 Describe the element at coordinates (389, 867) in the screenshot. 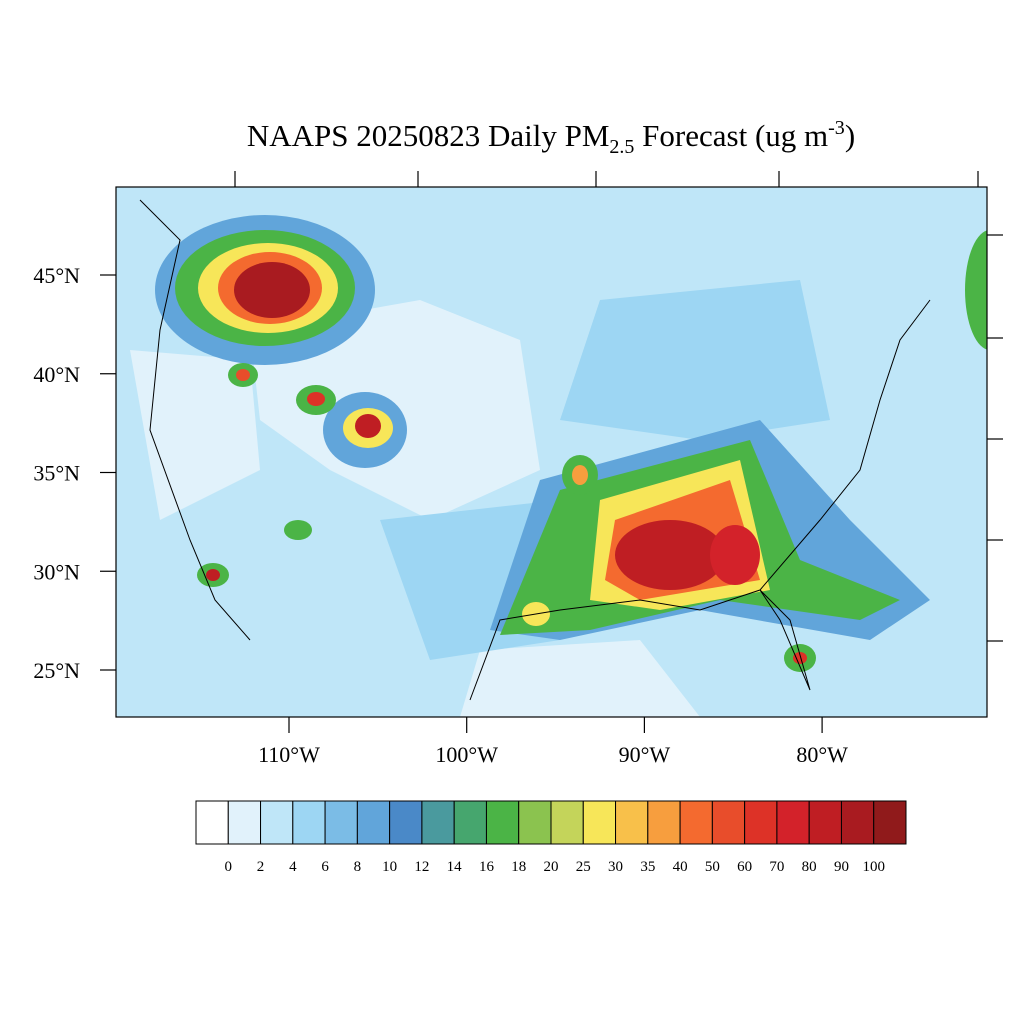

I see `colorbar-label: 10` at that location.